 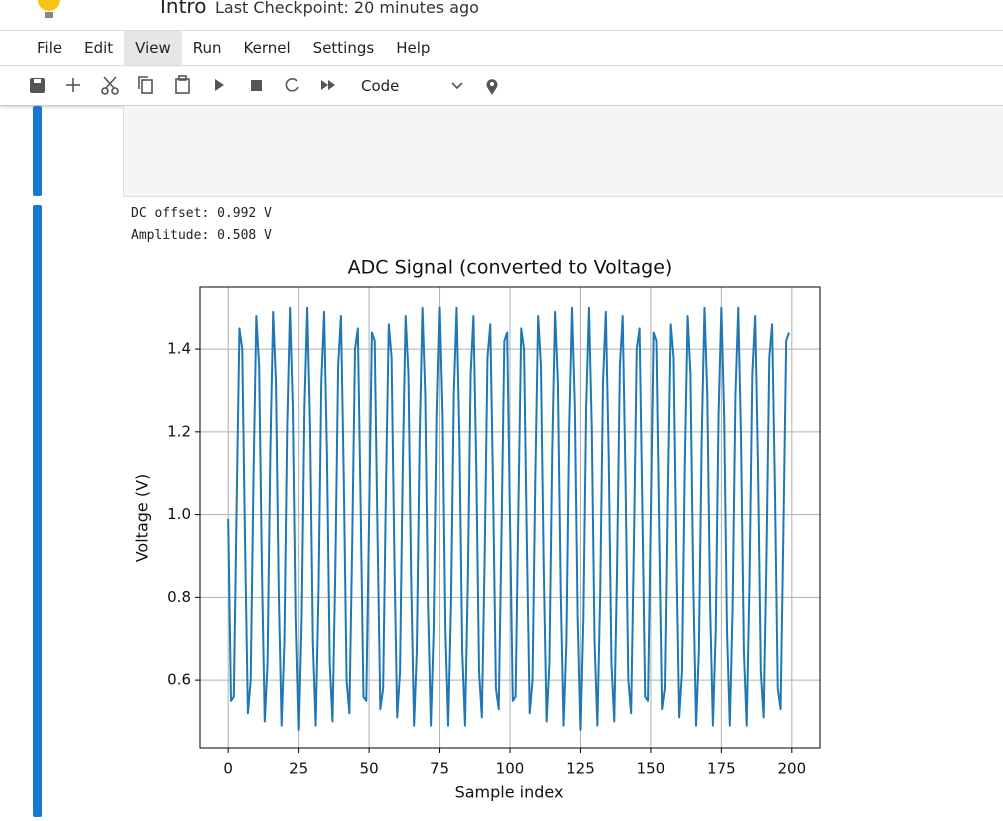 What do you see at coordinates (501, 48) in the screenshot?
I see `menu-bar: File Edit View Run Kernel Settings Help` at bounding box center [501, 48].